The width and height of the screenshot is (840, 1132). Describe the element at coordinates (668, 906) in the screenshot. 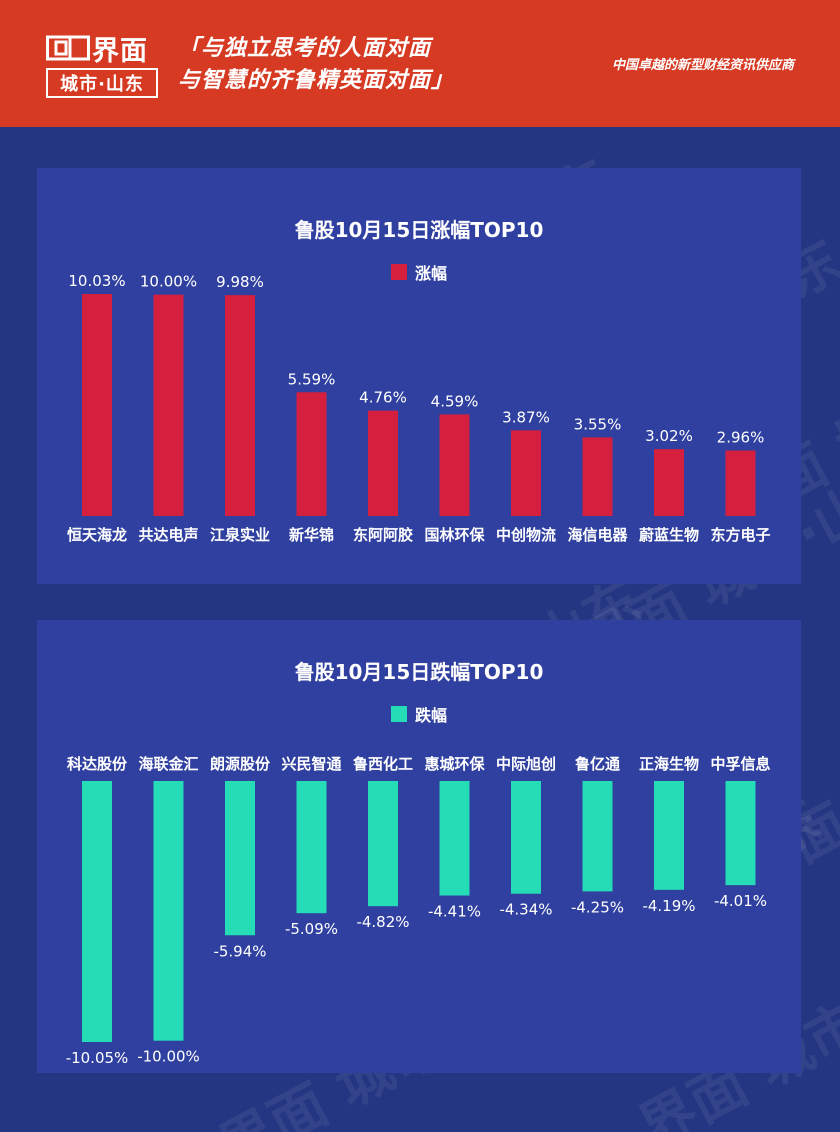

I see `data-label: -4.19%` at that location.